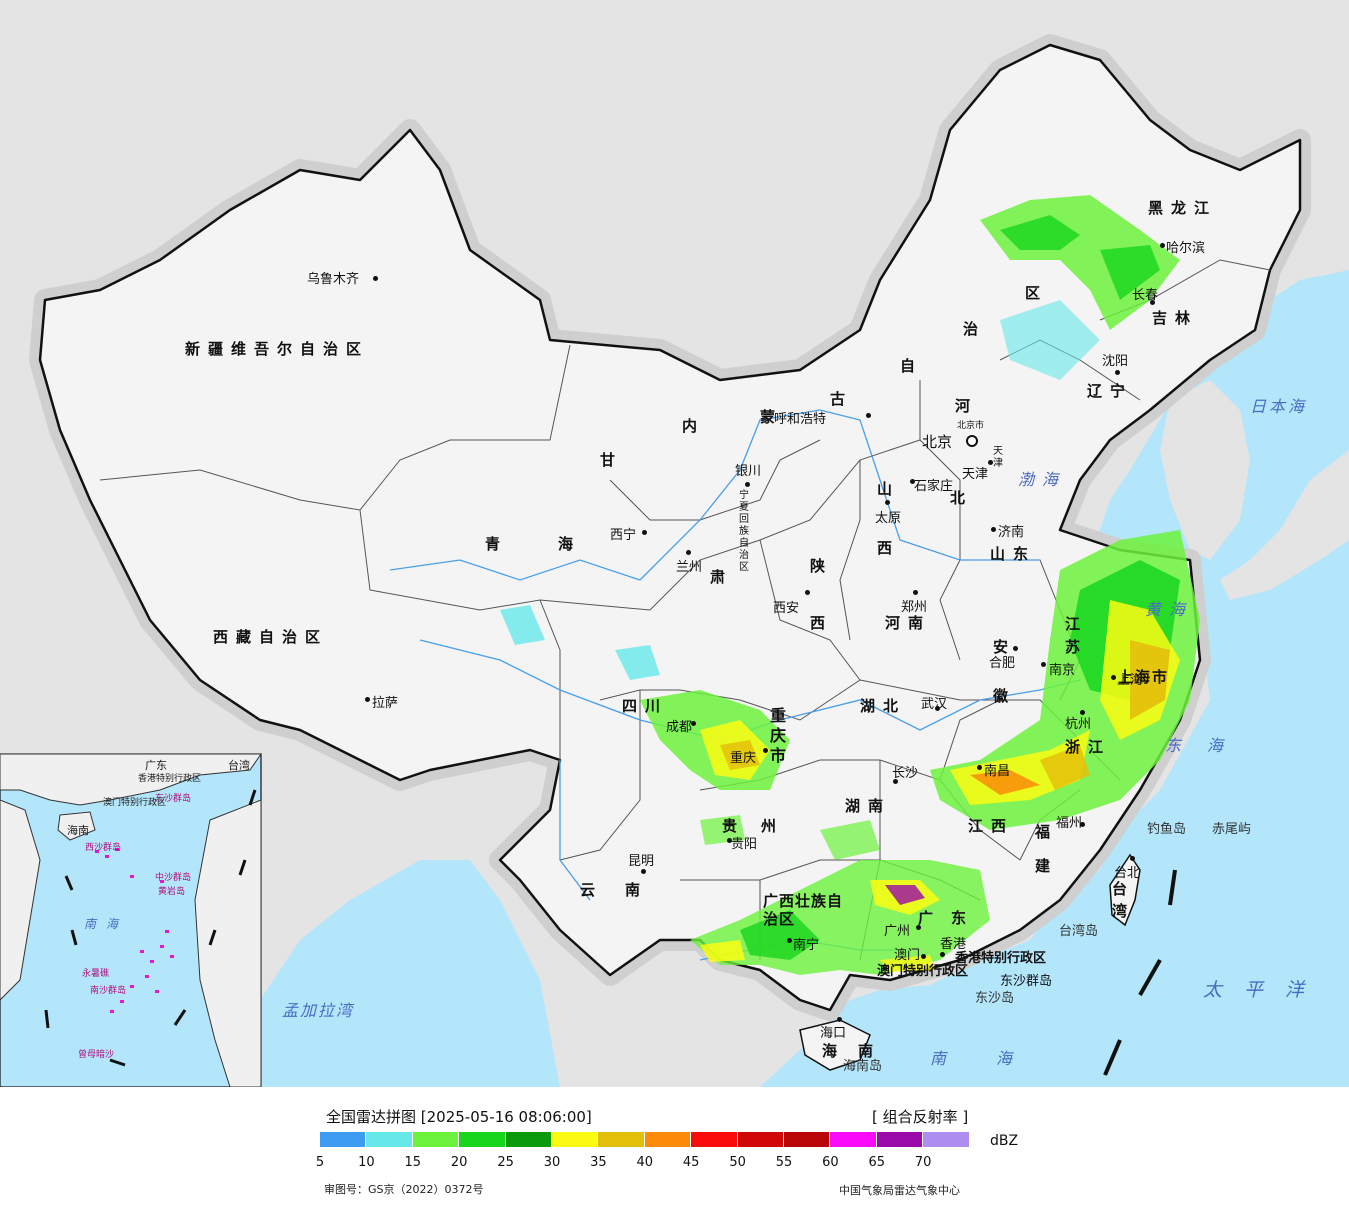  What do you see at coordinates (1042, 479) in the screenshot?
I see `sea-bohai: 渤海` at bounding box center [1042, 479].